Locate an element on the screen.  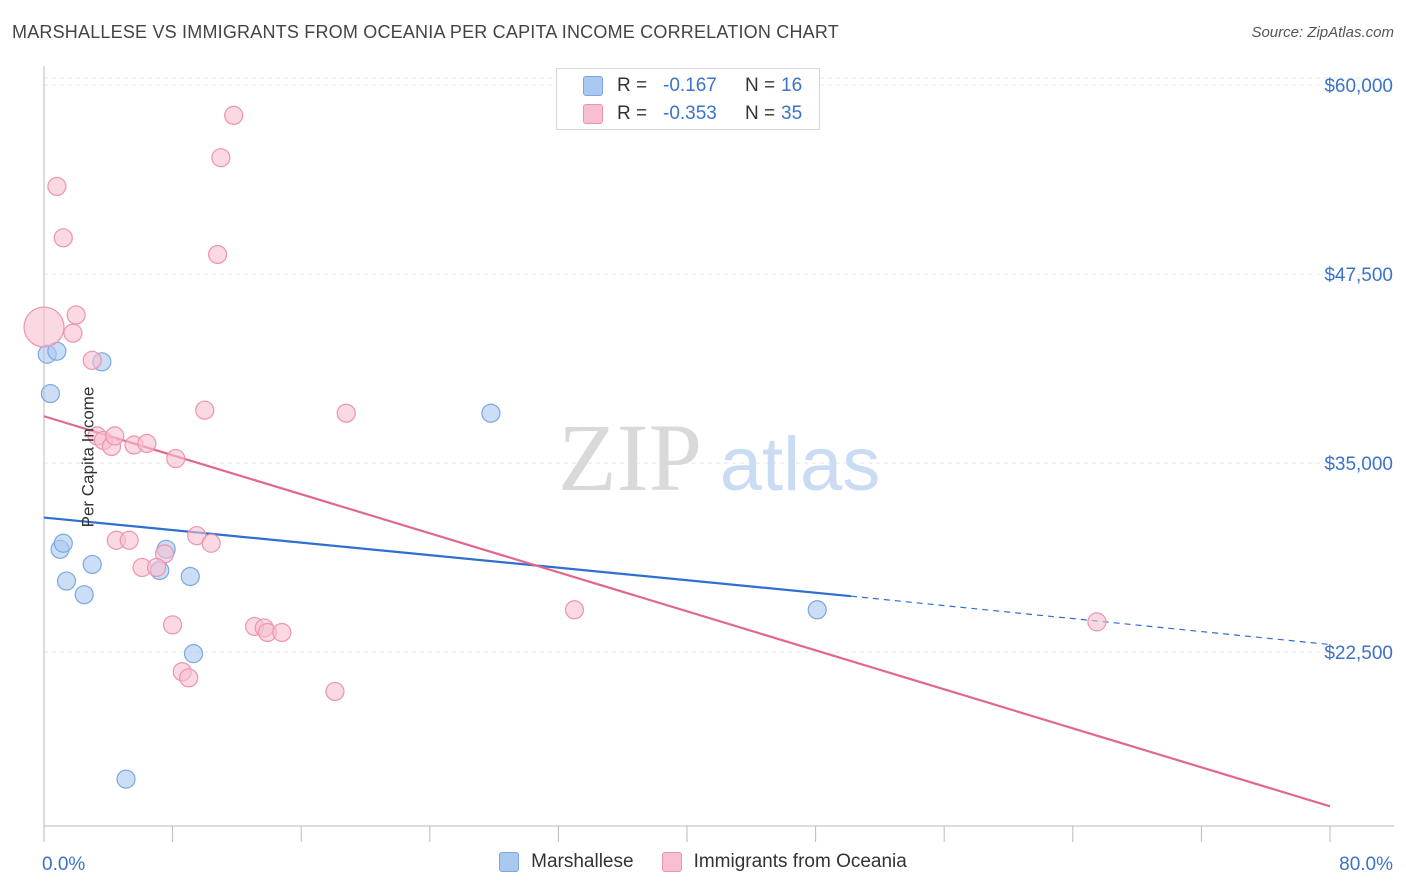
legend-row-oceania: R = -0.353 N = 35 is located at coordinates (679, 114).